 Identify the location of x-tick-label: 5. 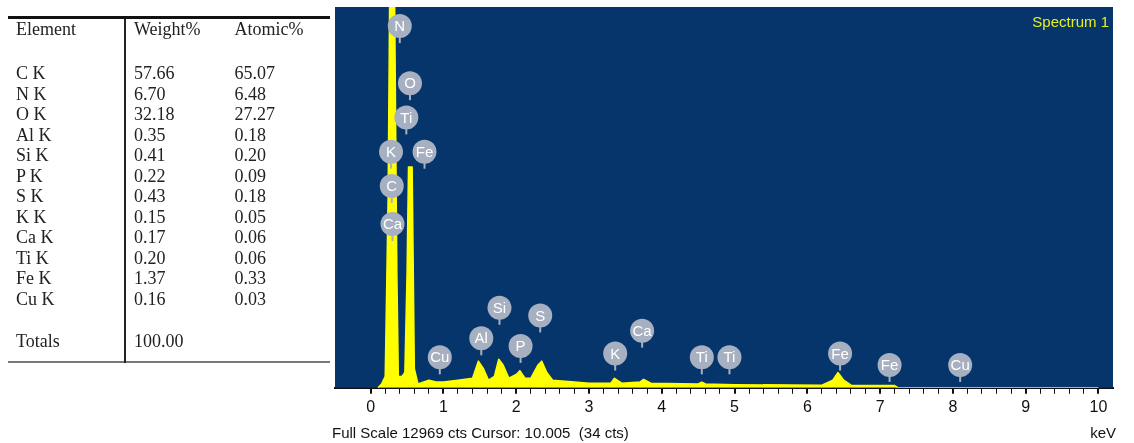
(735, 406).